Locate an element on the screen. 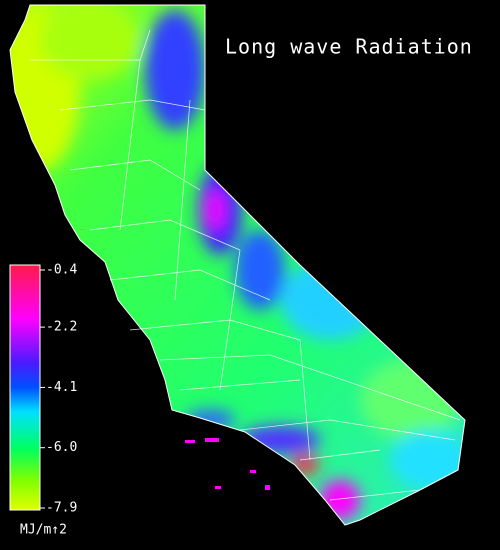 Image resolution: width=500 pixels, height=550 pixels. colorbar is located at coordinates (25, 387).